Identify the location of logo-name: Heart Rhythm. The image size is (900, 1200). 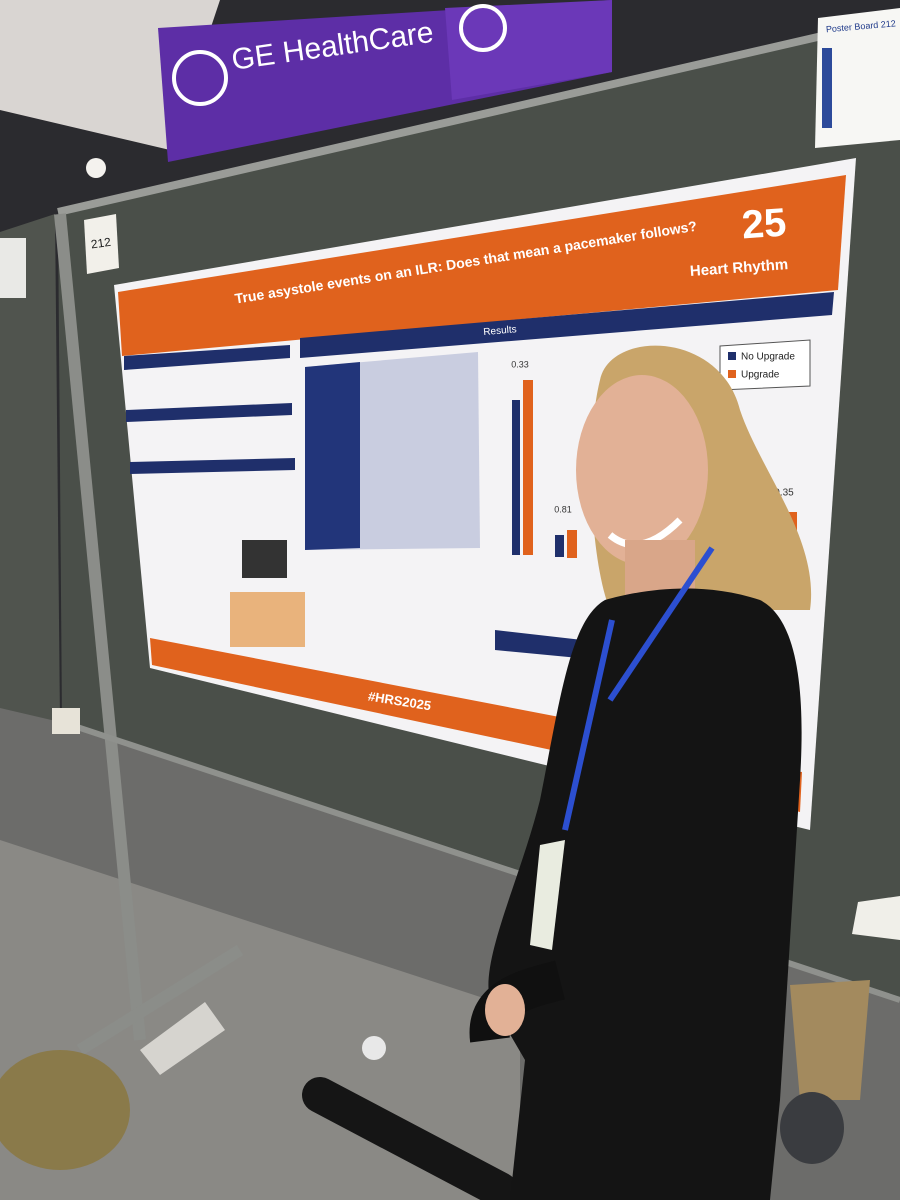
(738, 268).